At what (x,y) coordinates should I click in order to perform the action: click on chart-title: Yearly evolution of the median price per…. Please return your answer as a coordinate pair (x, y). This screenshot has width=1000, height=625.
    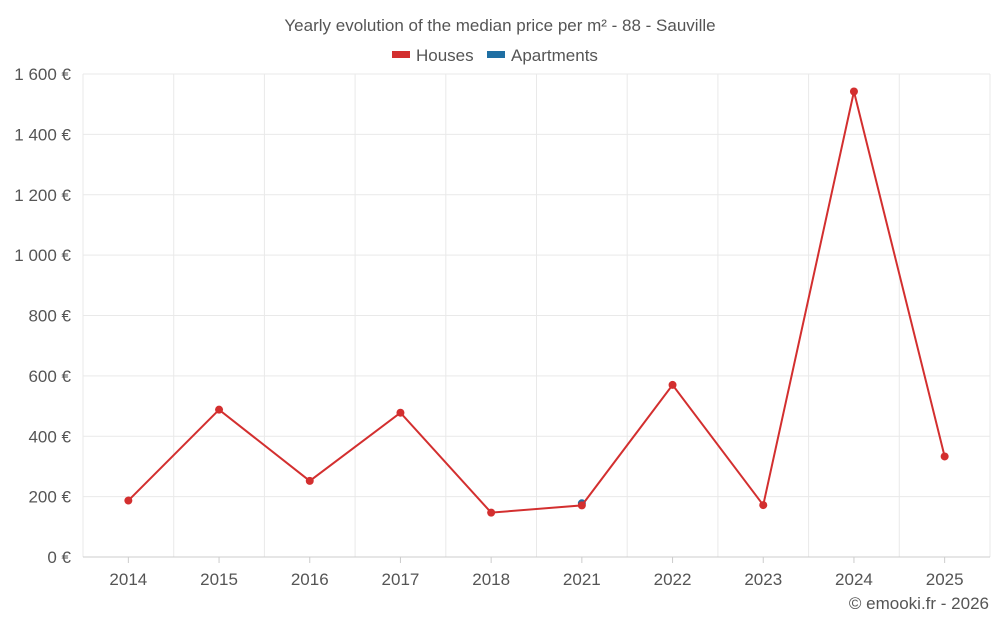
    Looking at the image, I should click on (499, 25).